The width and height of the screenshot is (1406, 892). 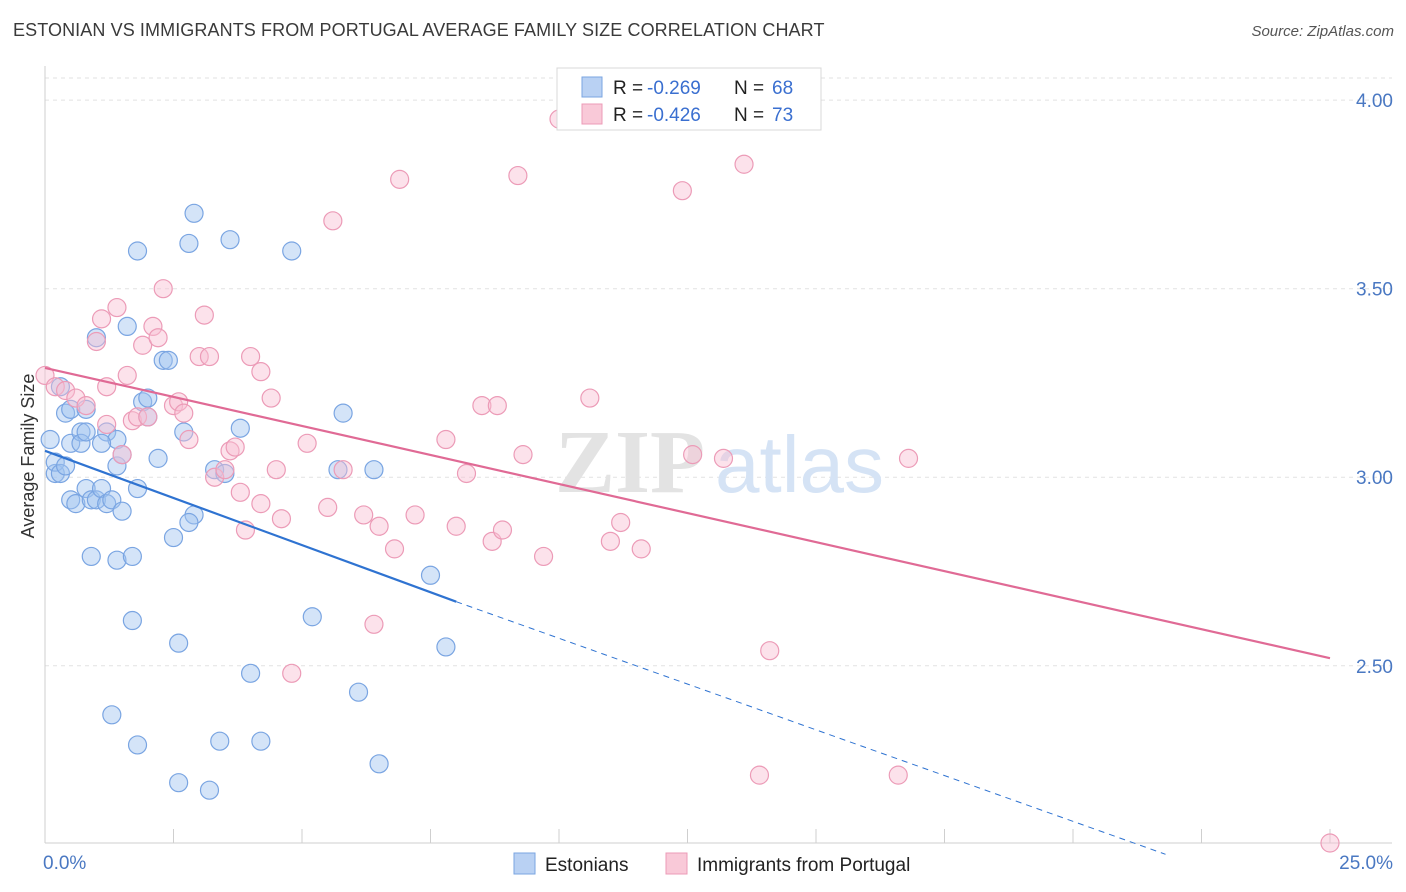 What do you see at coordinates (689, 99) in the screenshot?
I see `correlation-legend: R = -0.269 N = 68 R = -0.426 N = 73` at bounding box center [689, 99].